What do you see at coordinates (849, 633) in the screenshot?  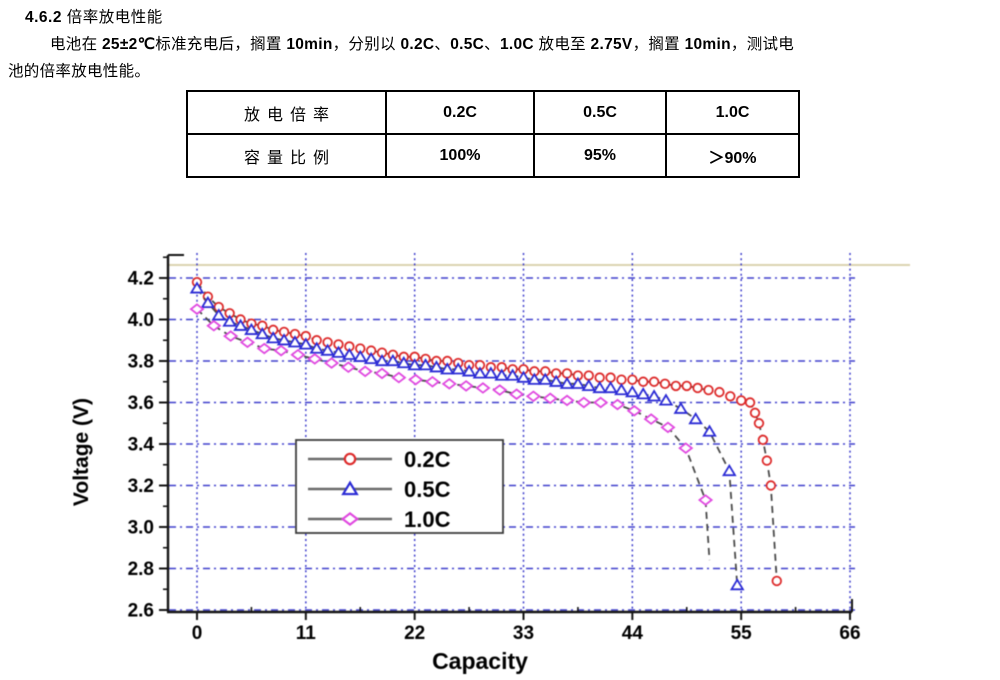 I see `x-tick-label: 66` at bounding box center [849, 633].